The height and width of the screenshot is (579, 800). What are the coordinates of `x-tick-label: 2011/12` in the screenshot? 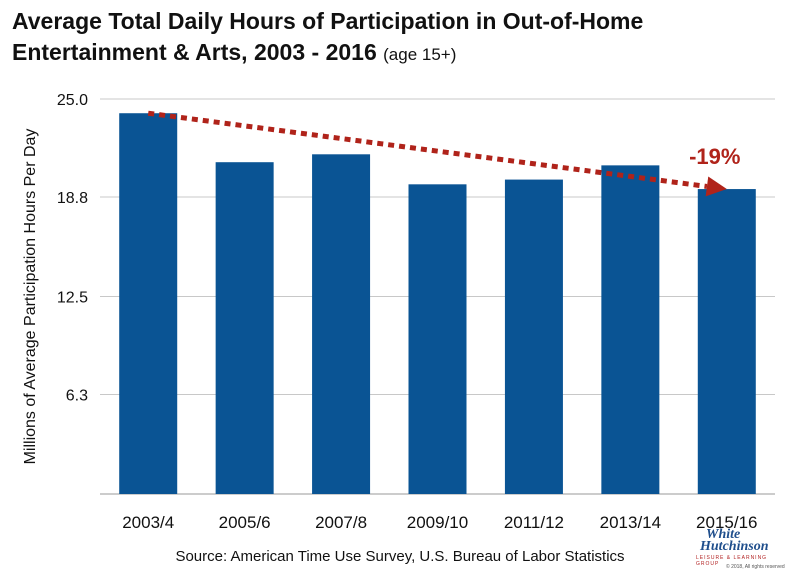 It's located at (534, 522).